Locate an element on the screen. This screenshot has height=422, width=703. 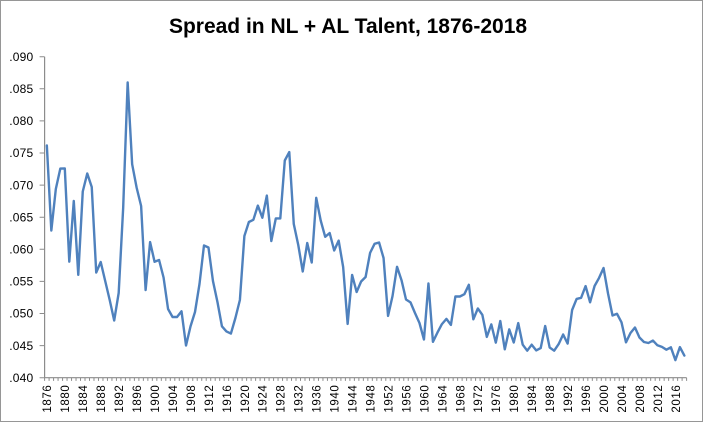
svg-text: .075 is located at coordinates (21, 153).